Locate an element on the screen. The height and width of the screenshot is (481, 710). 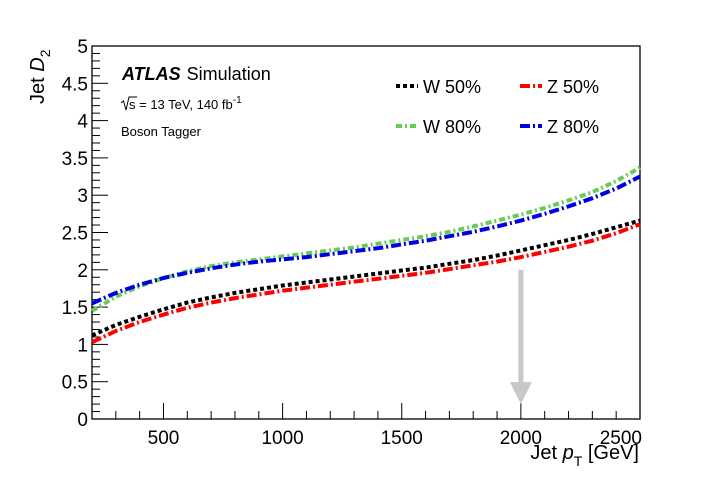
sqrt-symbol is located at coordinates (128, 103).